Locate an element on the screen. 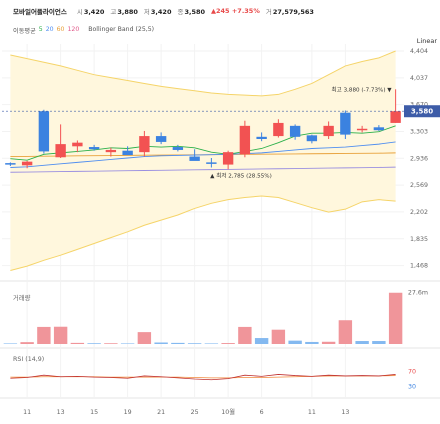 Image resolution: width=440 pixels, height=424 pixels. y-tick-label: 4,037 is located at coordinates (419, 78).